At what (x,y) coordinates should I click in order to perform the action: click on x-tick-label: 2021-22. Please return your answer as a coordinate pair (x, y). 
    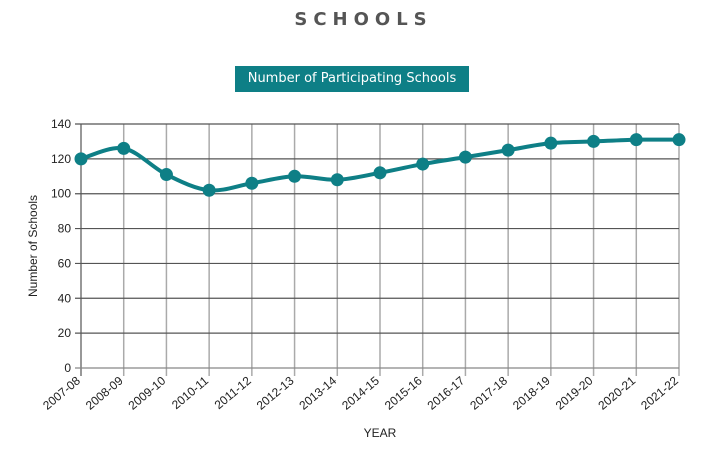
    Looking at the image, I should click on (659, 392).